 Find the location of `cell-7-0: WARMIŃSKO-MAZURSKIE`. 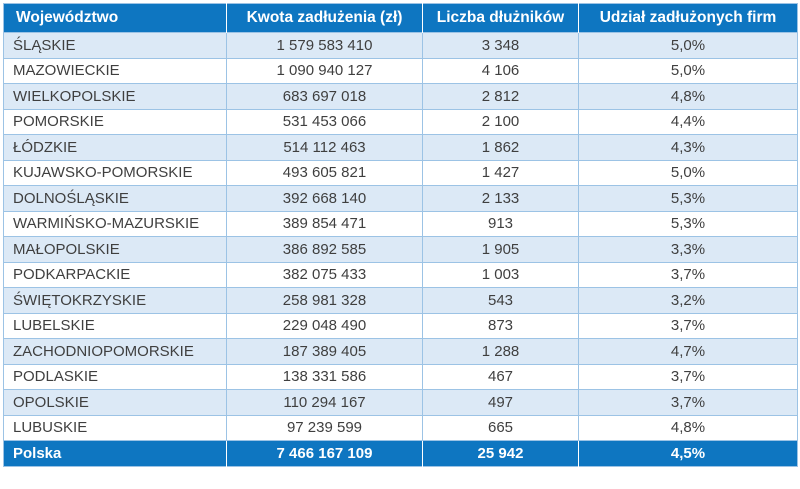

cell-7-0: WARMIŃSKO-MAZURSKIE is located at coordinates (115, 223).